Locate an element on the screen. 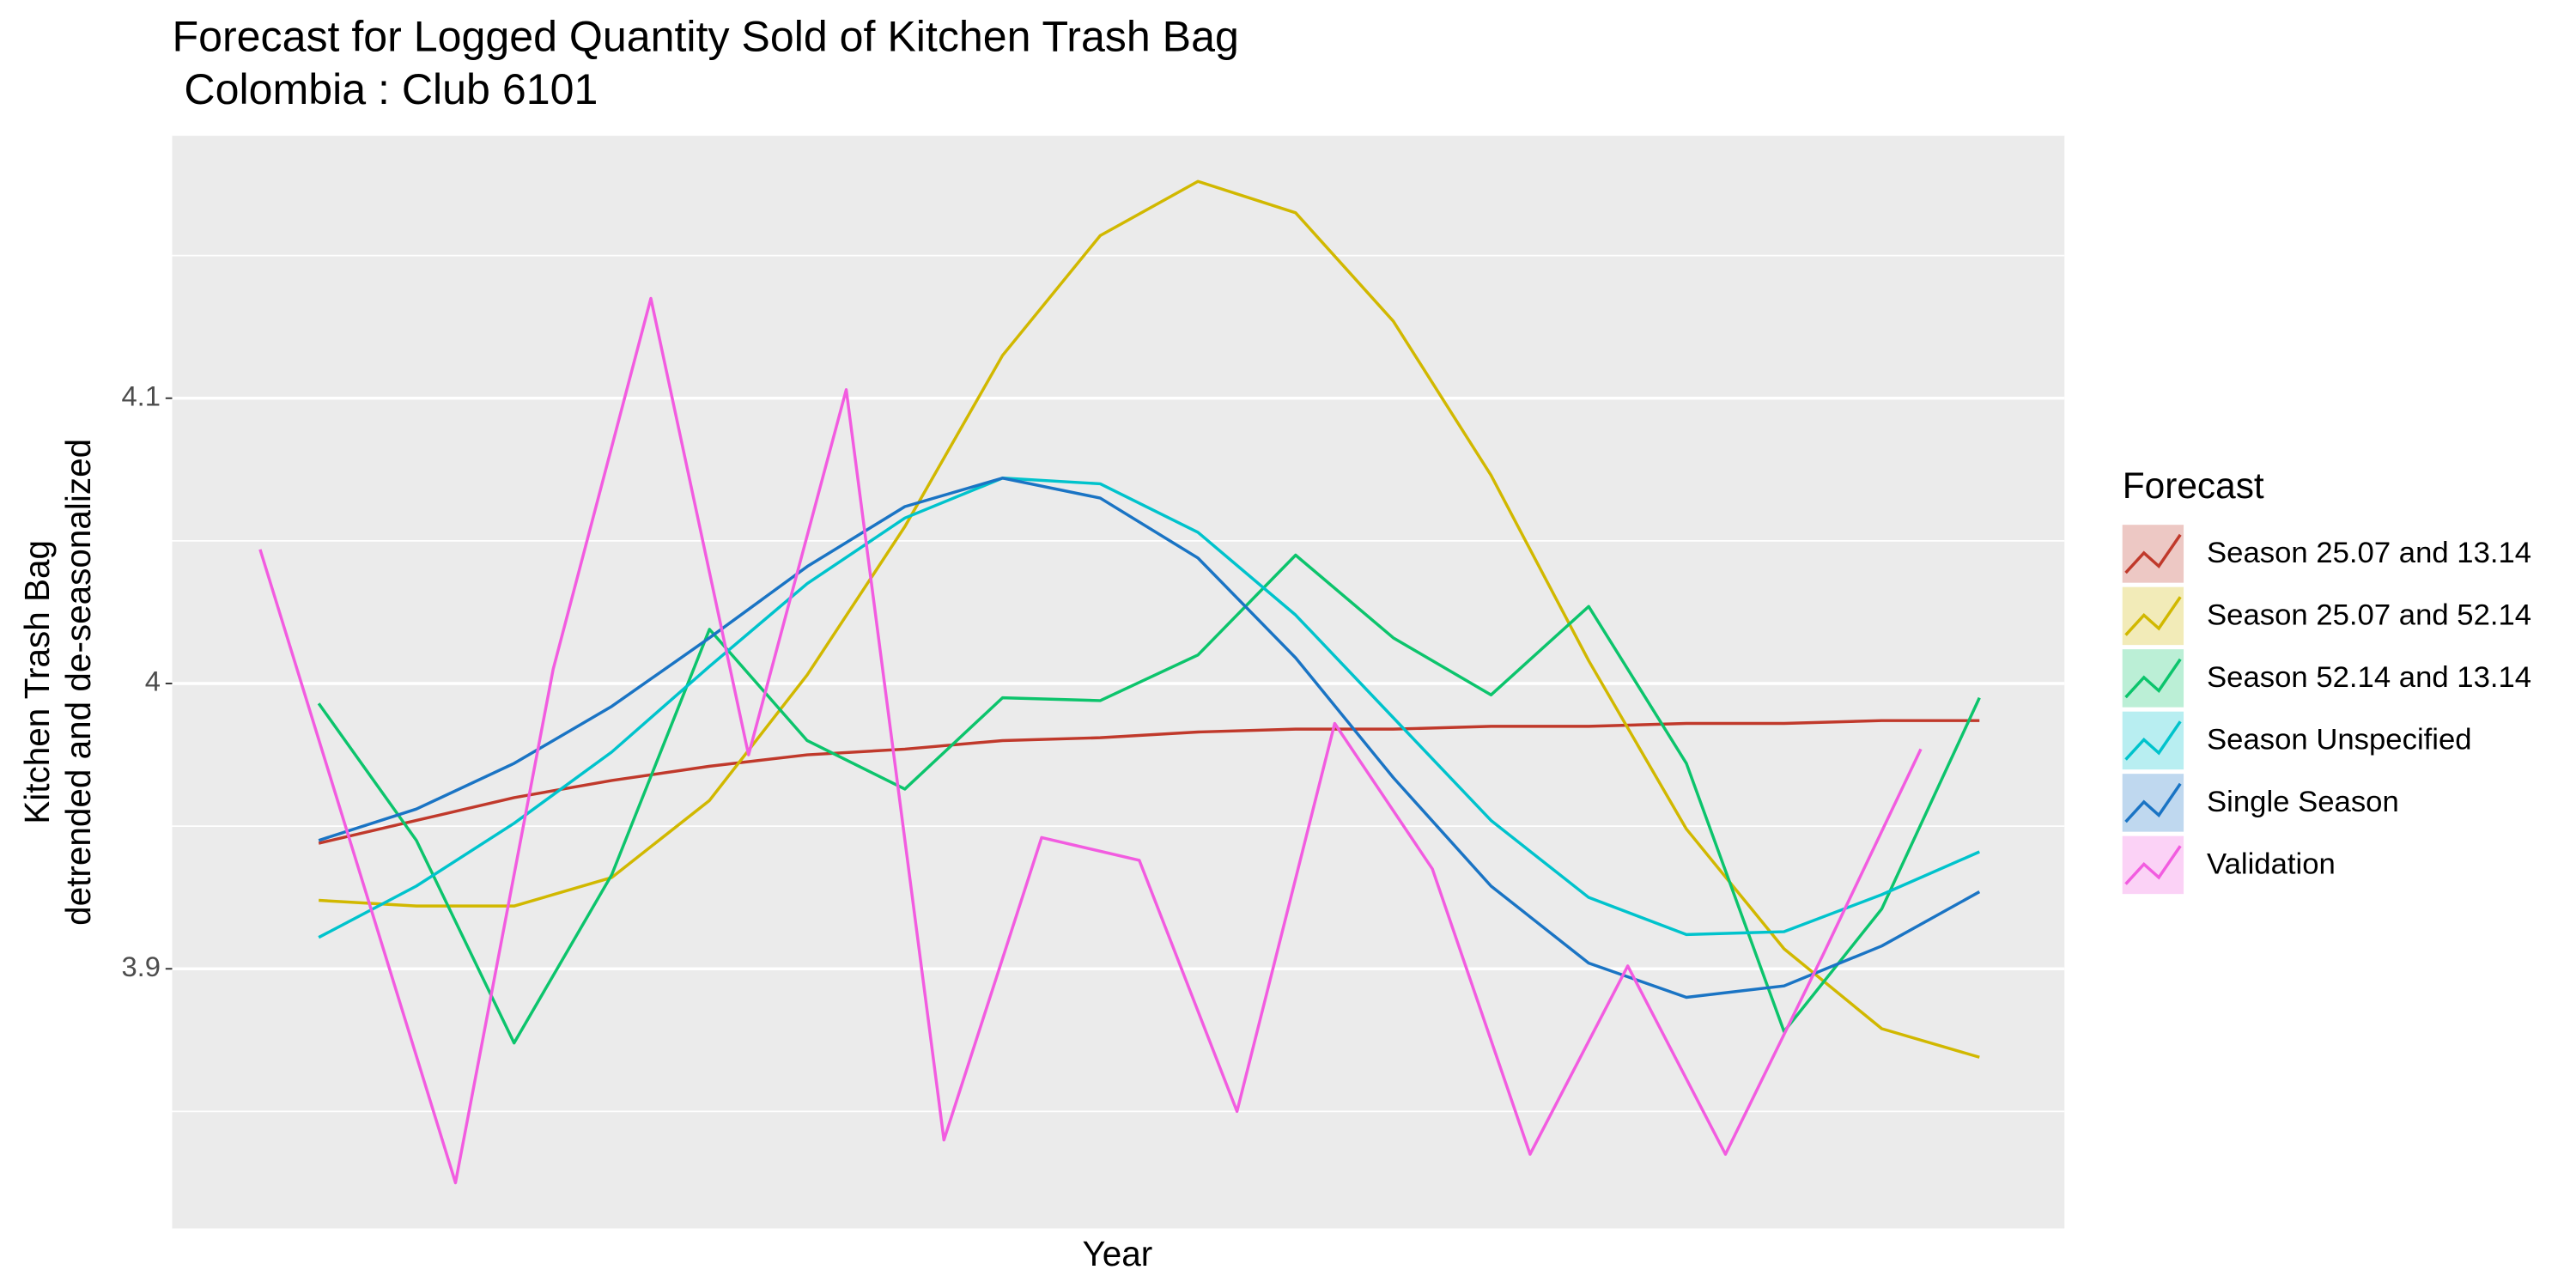 The height and width of the screenshot is (1288, 2576). legend-label: Season 25.07 and 13.14 is located at coordinates (2369, 553).